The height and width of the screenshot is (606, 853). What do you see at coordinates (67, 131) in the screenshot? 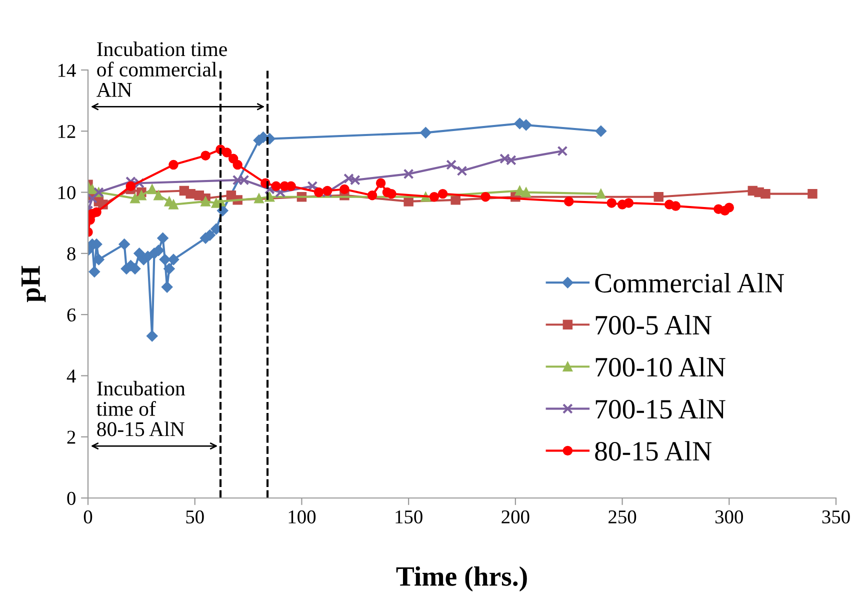
I see `y-tick-label: 12` at bounding box center [67, 131].